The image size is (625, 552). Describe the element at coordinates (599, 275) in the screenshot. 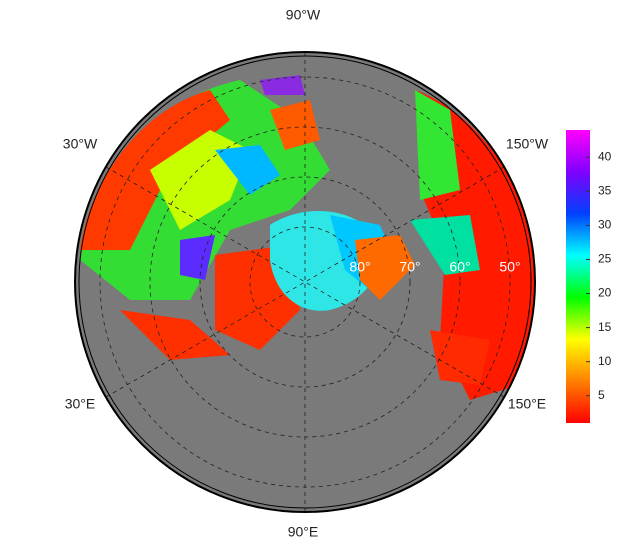

I see `colorbar-axis: 5 10 15 20 25 30 35 40` at that location.